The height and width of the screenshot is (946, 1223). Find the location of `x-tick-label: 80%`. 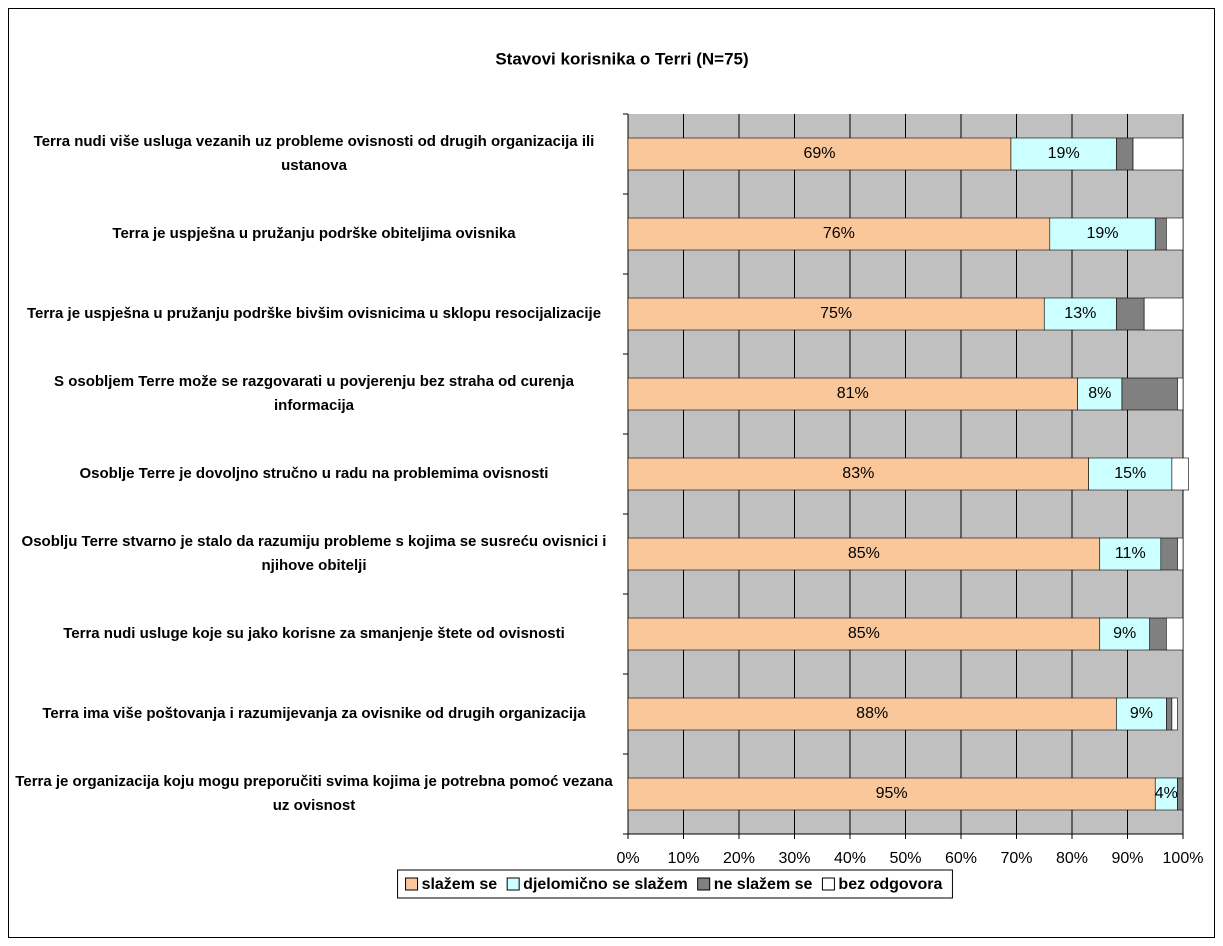

x-tick-label: 80% is located at coordinates (1072, 858).